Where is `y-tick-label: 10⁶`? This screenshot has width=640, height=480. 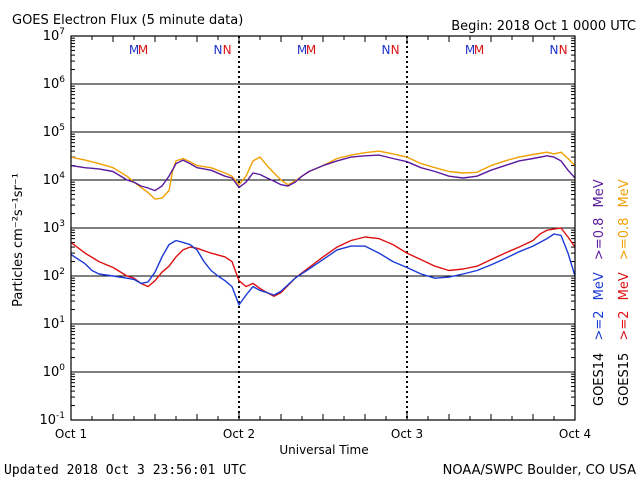
y-tick-label: 10⁶ is located at coordinates (54, 83).